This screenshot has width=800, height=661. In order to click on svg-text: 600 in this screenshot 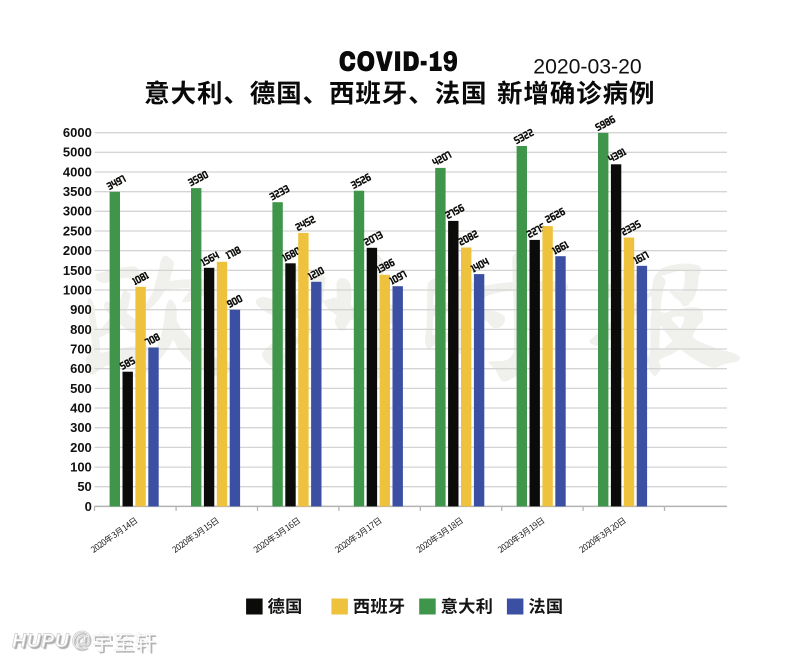, I will do `click(81, 368)`.